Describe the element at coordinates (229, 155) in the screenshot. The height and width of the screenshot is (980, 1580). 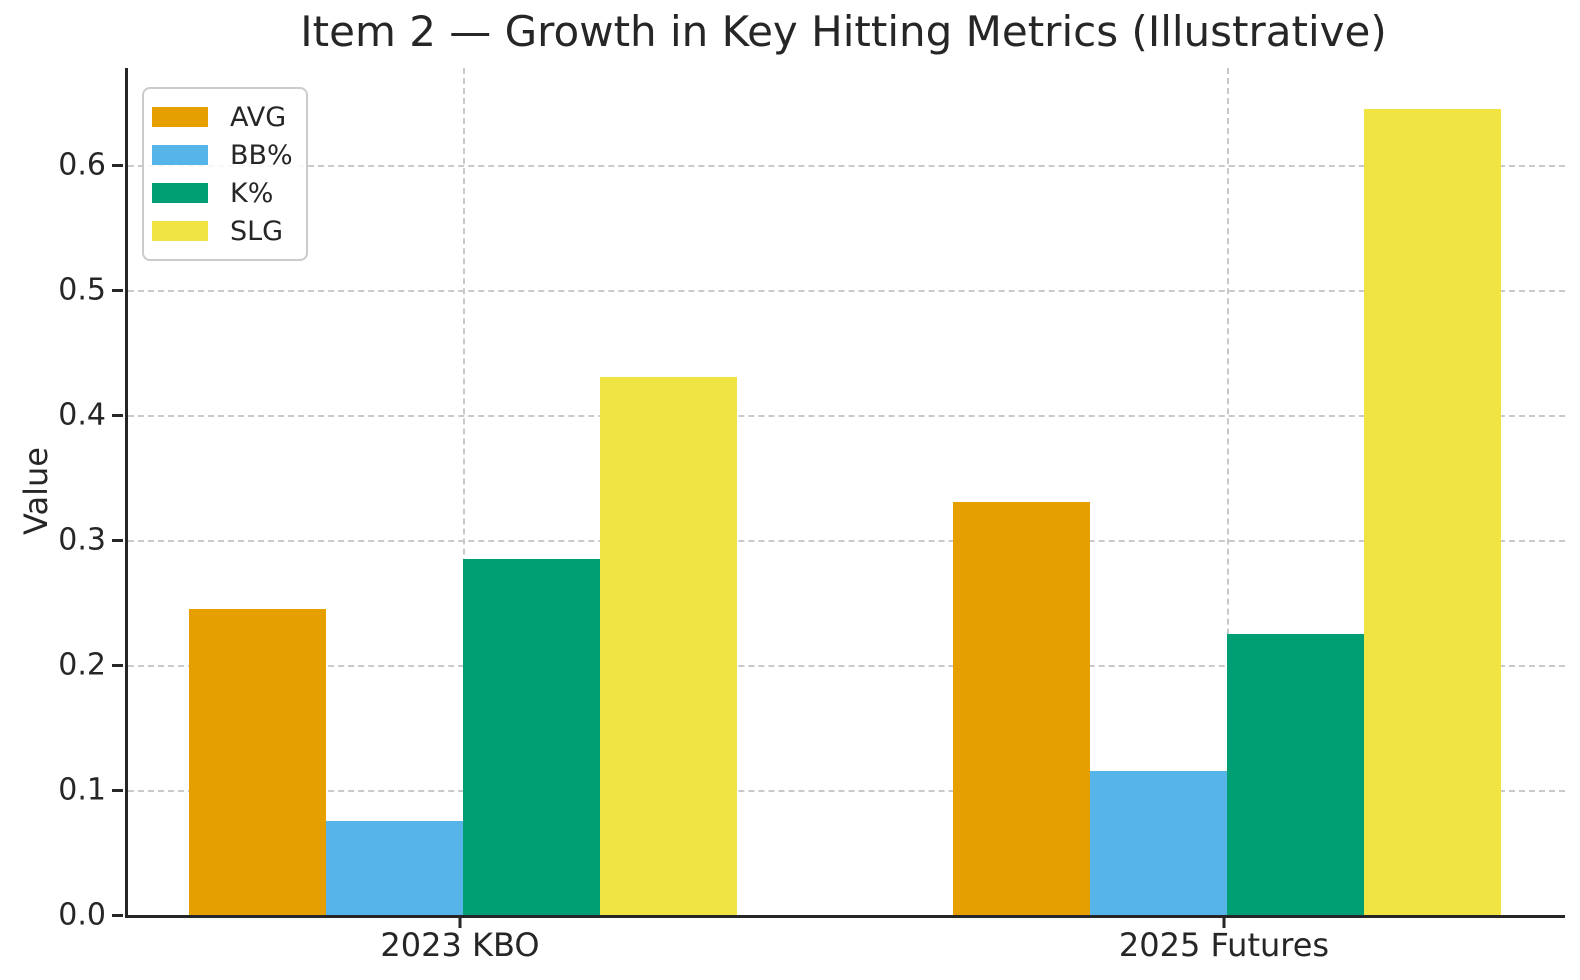
I see `legend-item: BB%` at that location.